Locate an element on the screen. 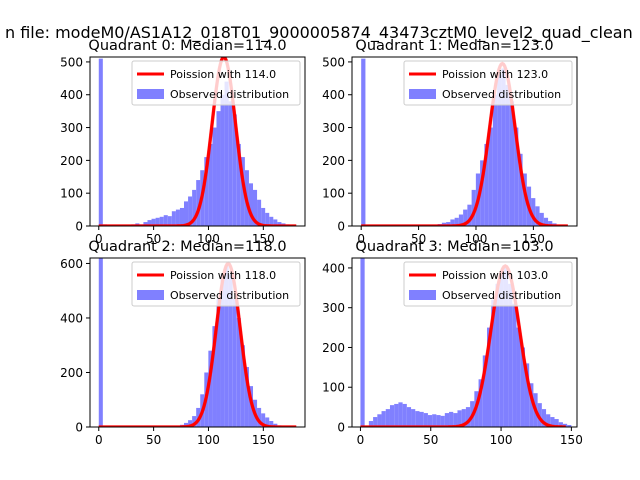  legend: Poission with 118.0 Observed distribution is located at coordinates (216, 284).